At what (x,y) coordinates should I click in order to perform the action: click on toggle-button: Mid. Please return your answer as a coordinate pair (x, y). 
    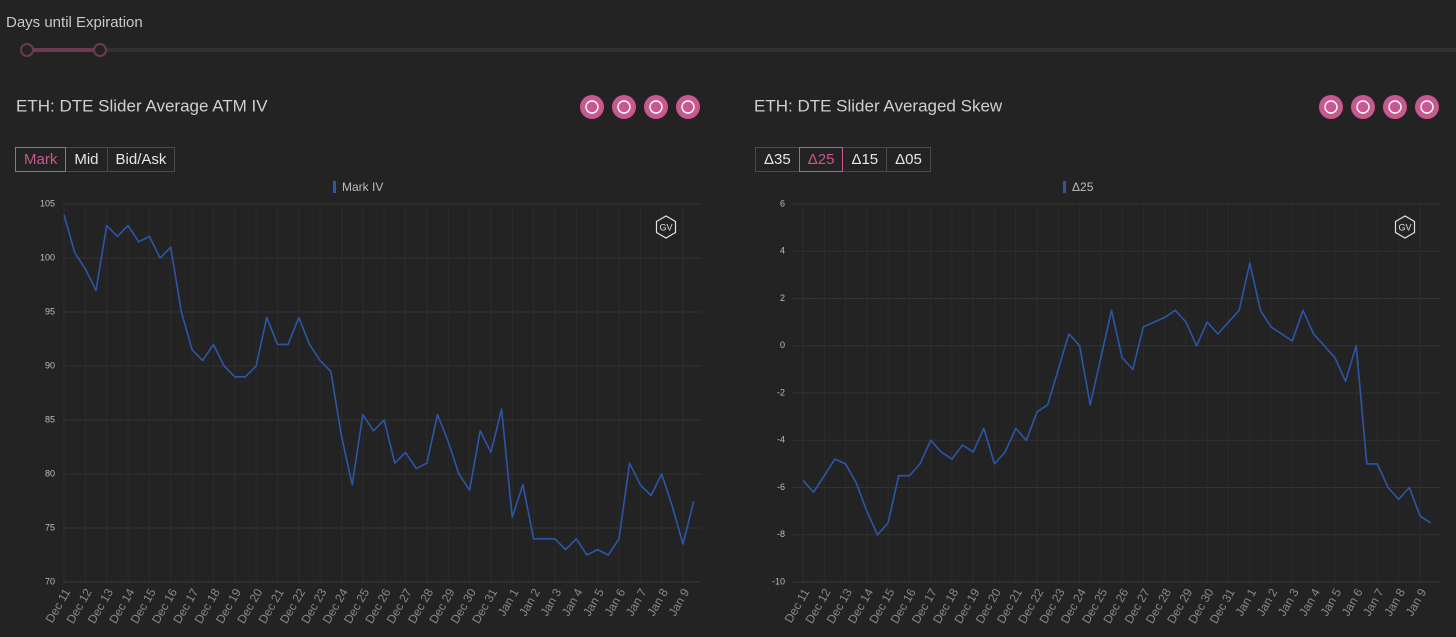
    Looking at the image, I should click on (86, 159).